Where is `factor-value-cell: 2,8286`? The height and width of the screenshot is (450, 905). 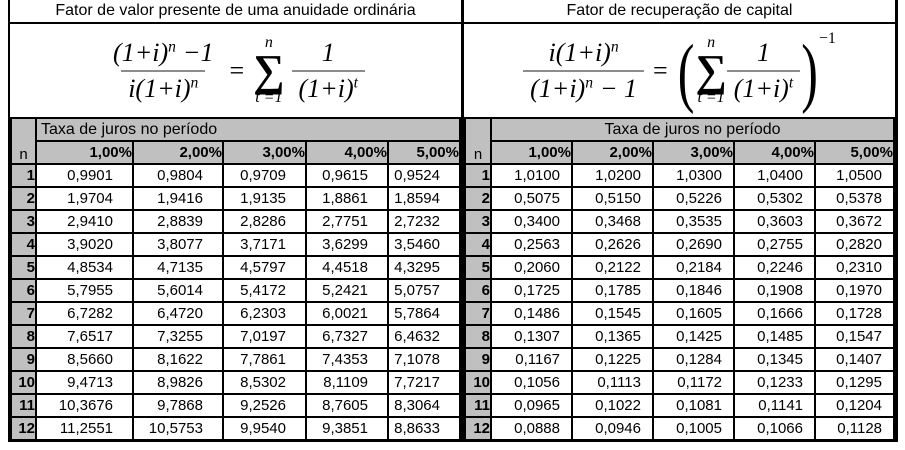
factor-value-cell: 2,8286 is located at coordinates (264, 221).